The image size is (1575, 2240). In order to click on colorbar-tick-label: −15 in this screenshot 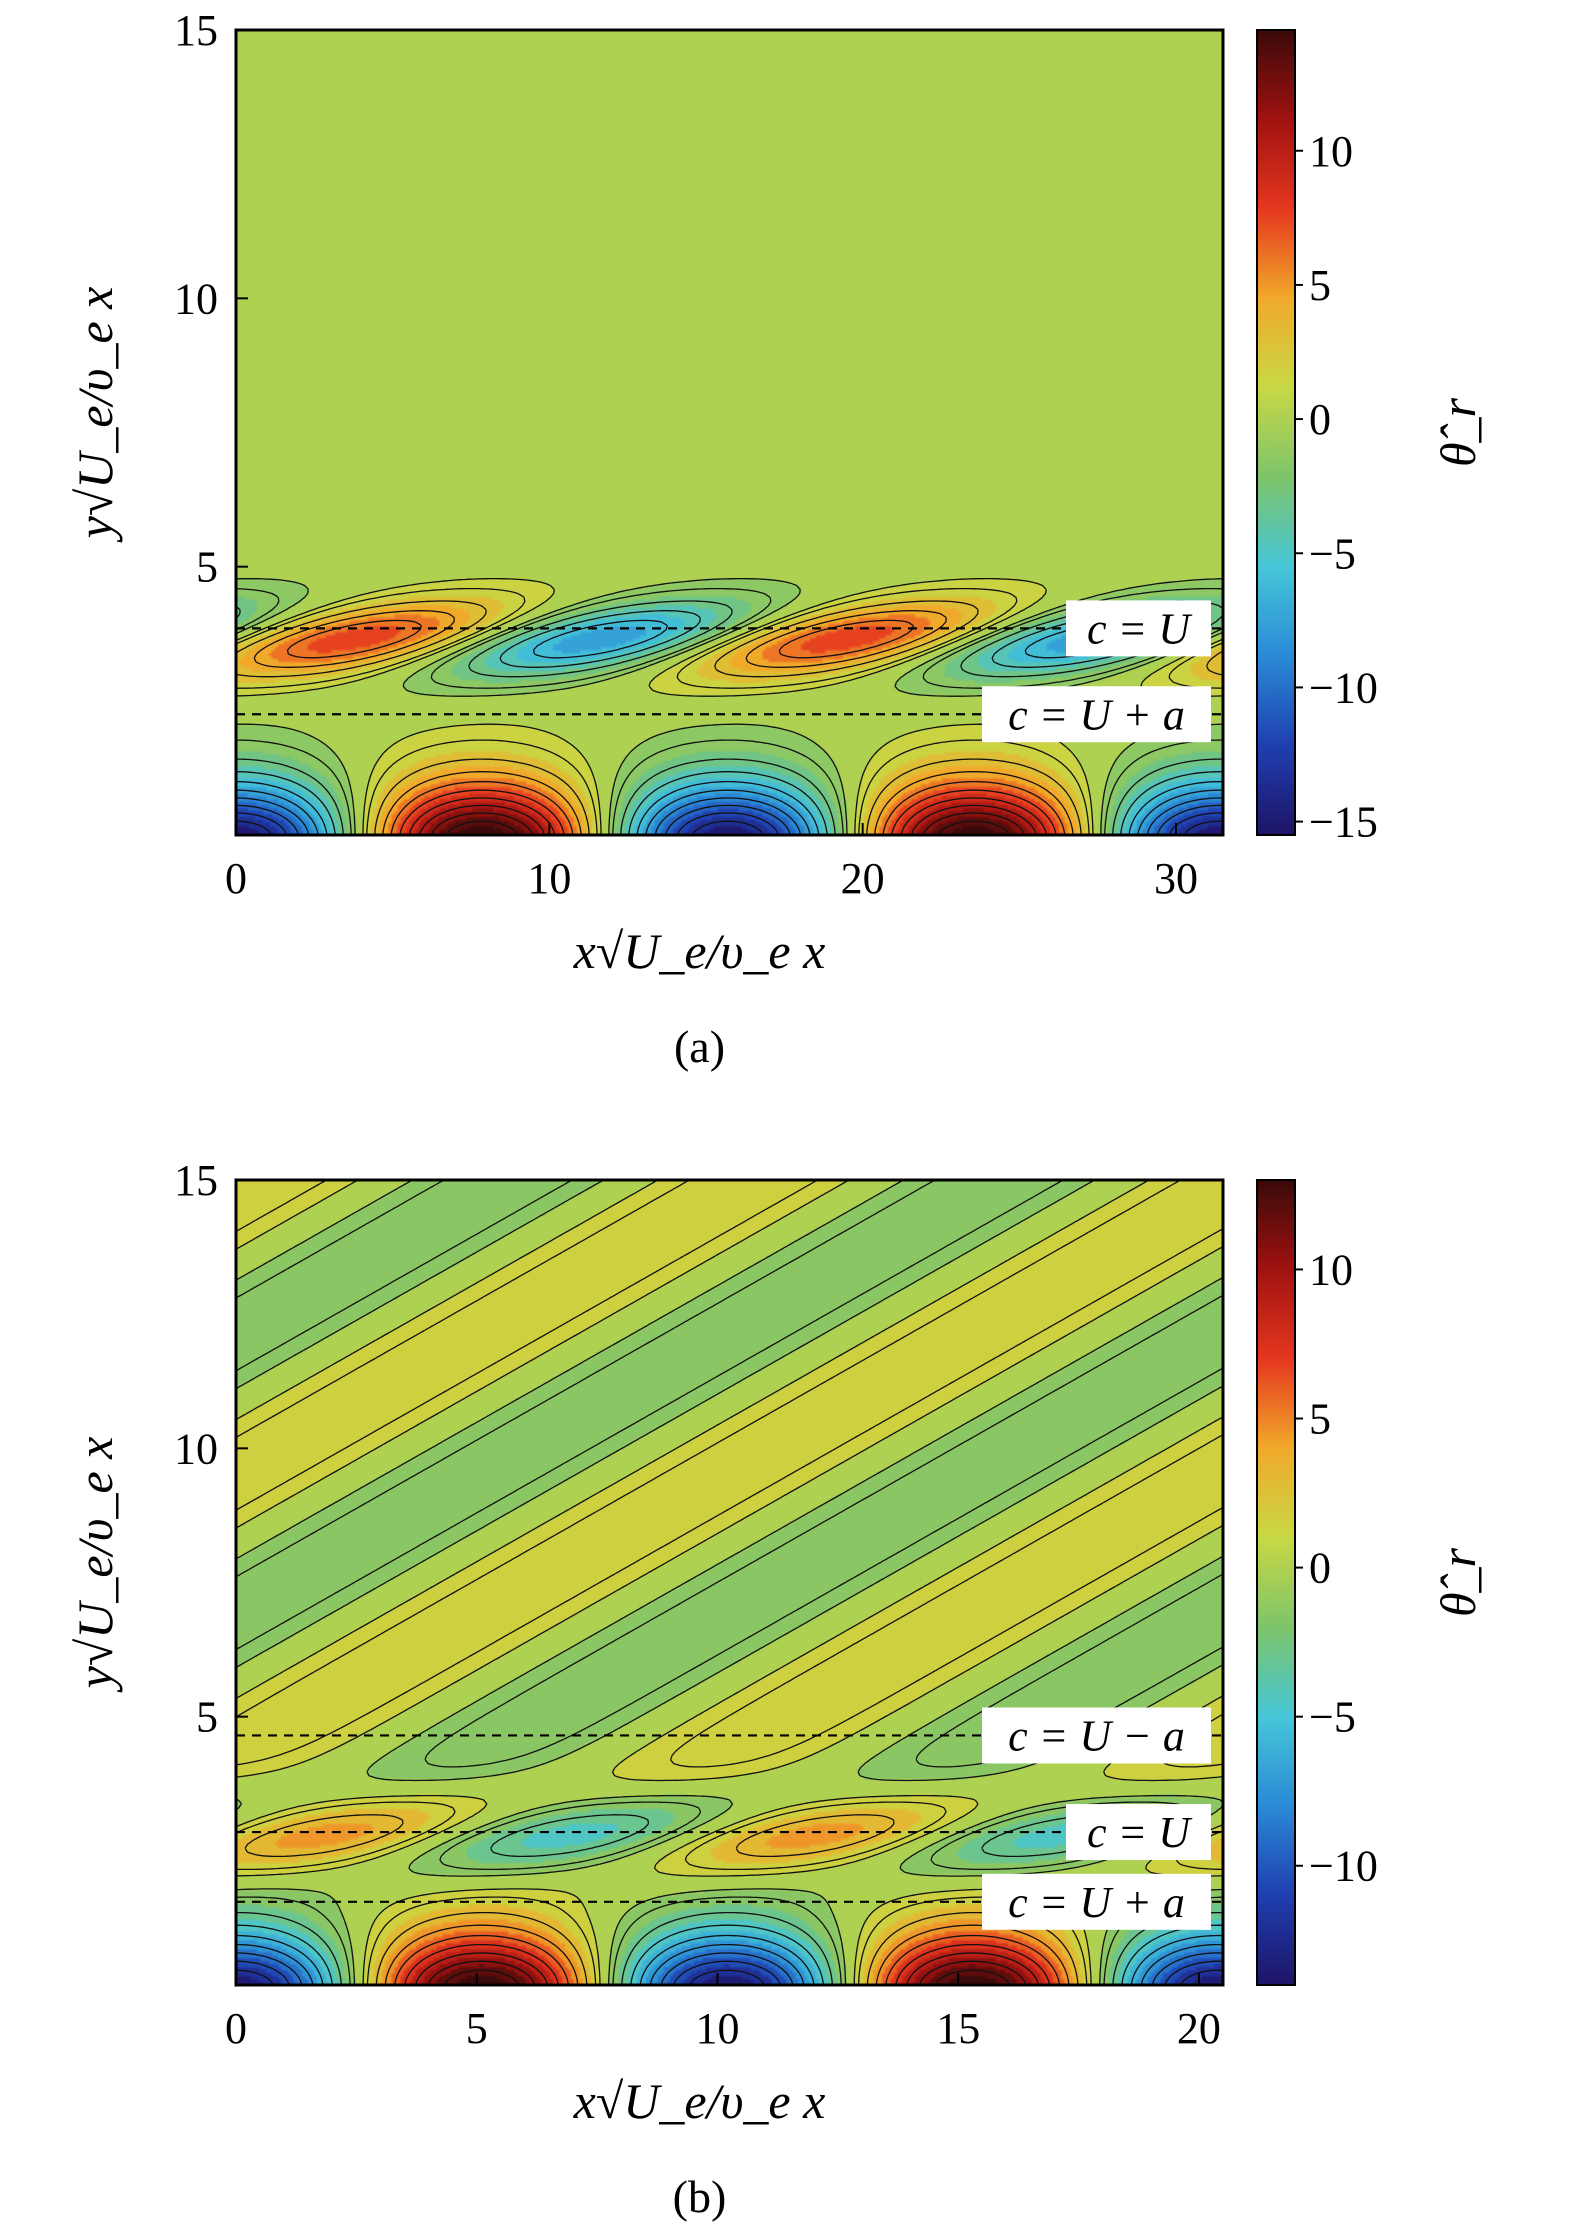, I will do `click(1343, 822)`.